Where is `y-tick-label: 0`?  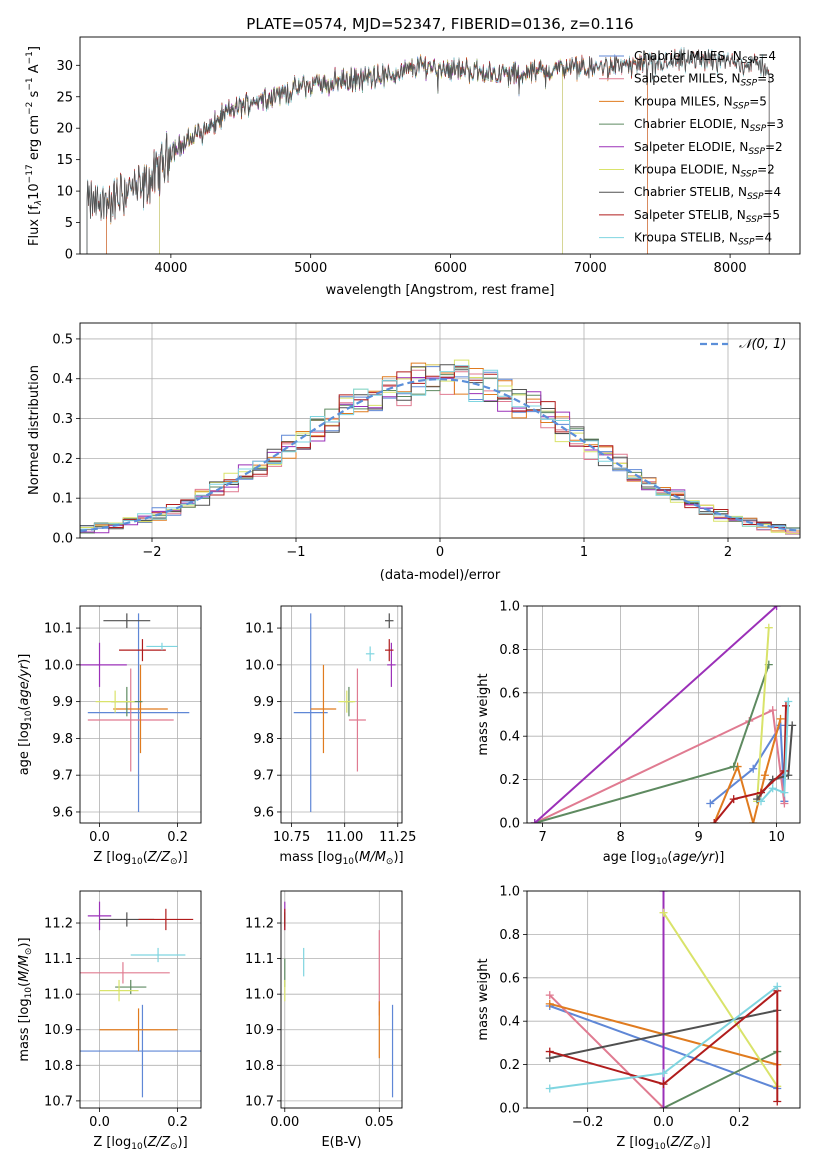 y-tick-label: 0 is located at coordinates (69, 255).